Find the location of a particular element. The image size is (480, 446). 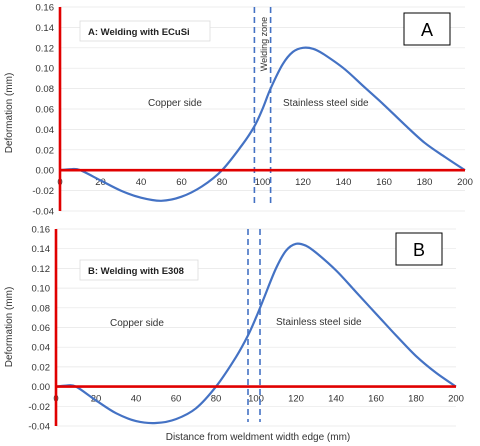

panel-b-x-tick-label: 120 is located at coordinates (296, 399).